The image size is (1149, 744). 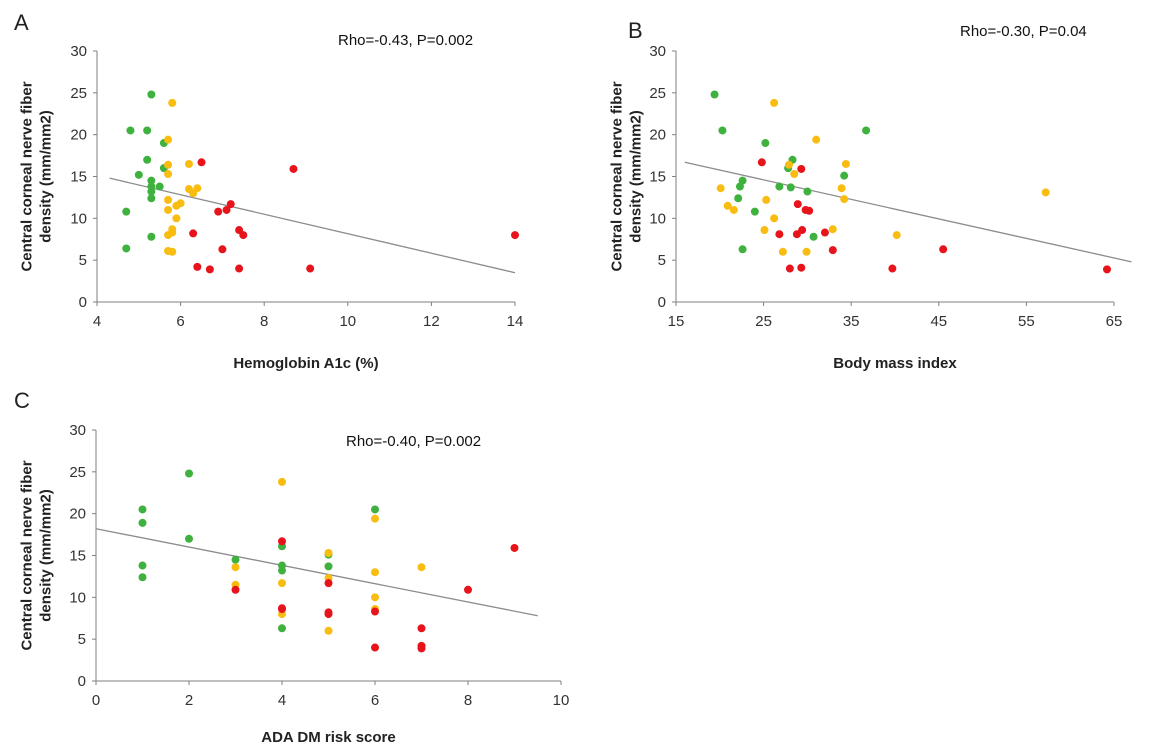 I want to click on x-tick-label: 0, so click(x=96, y=700).